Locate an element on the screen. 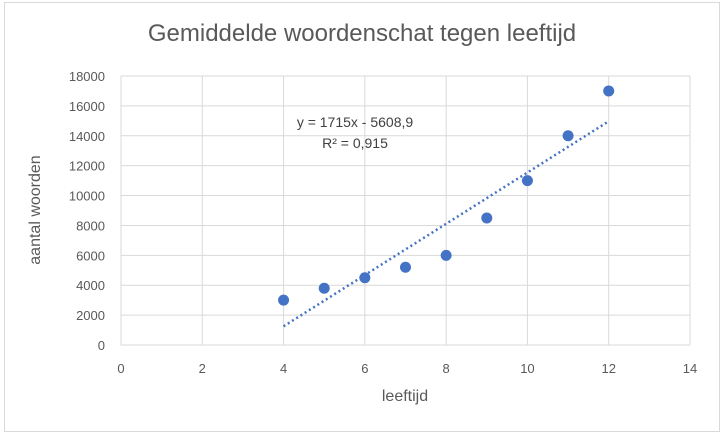 This screenshot has height=437, width=724. y-axis-label: aantal woorden is located at coordinates (35, 210).